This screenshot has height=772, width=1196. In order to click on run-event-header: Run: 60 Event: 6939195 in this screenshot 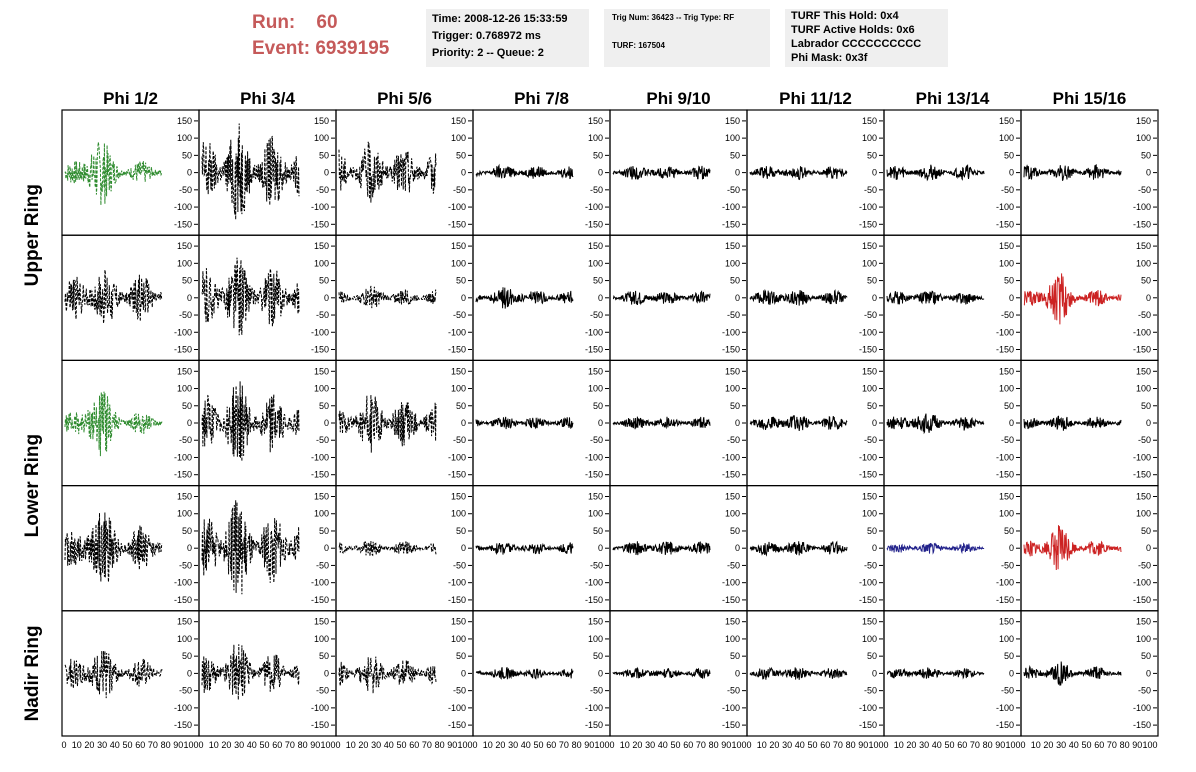, I will do `click(320, 36)`.